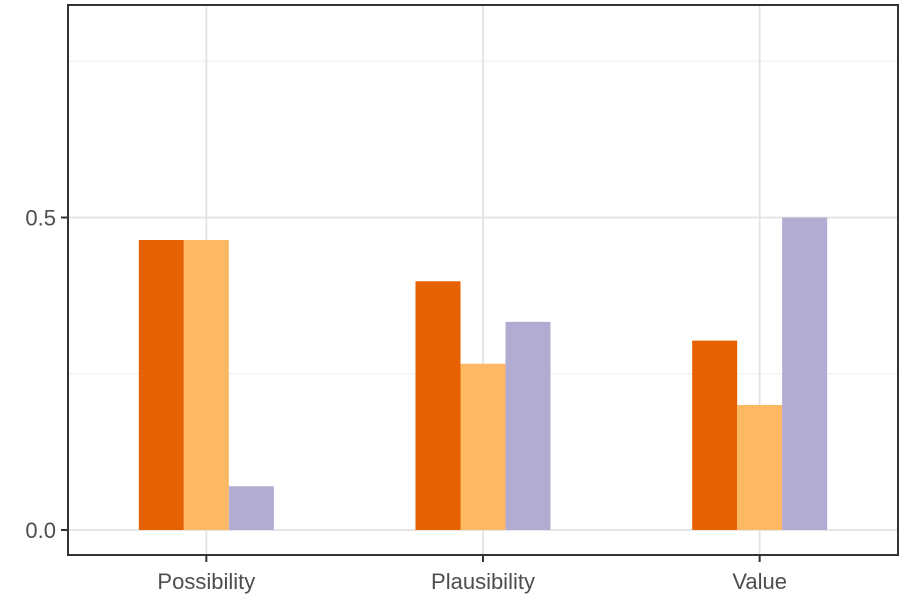 The height and width of the screenshot is (600, 899). Describe the element at coordinates (206, 581) in the screenshot. I see `x-tick-label: Possibility` at that location.